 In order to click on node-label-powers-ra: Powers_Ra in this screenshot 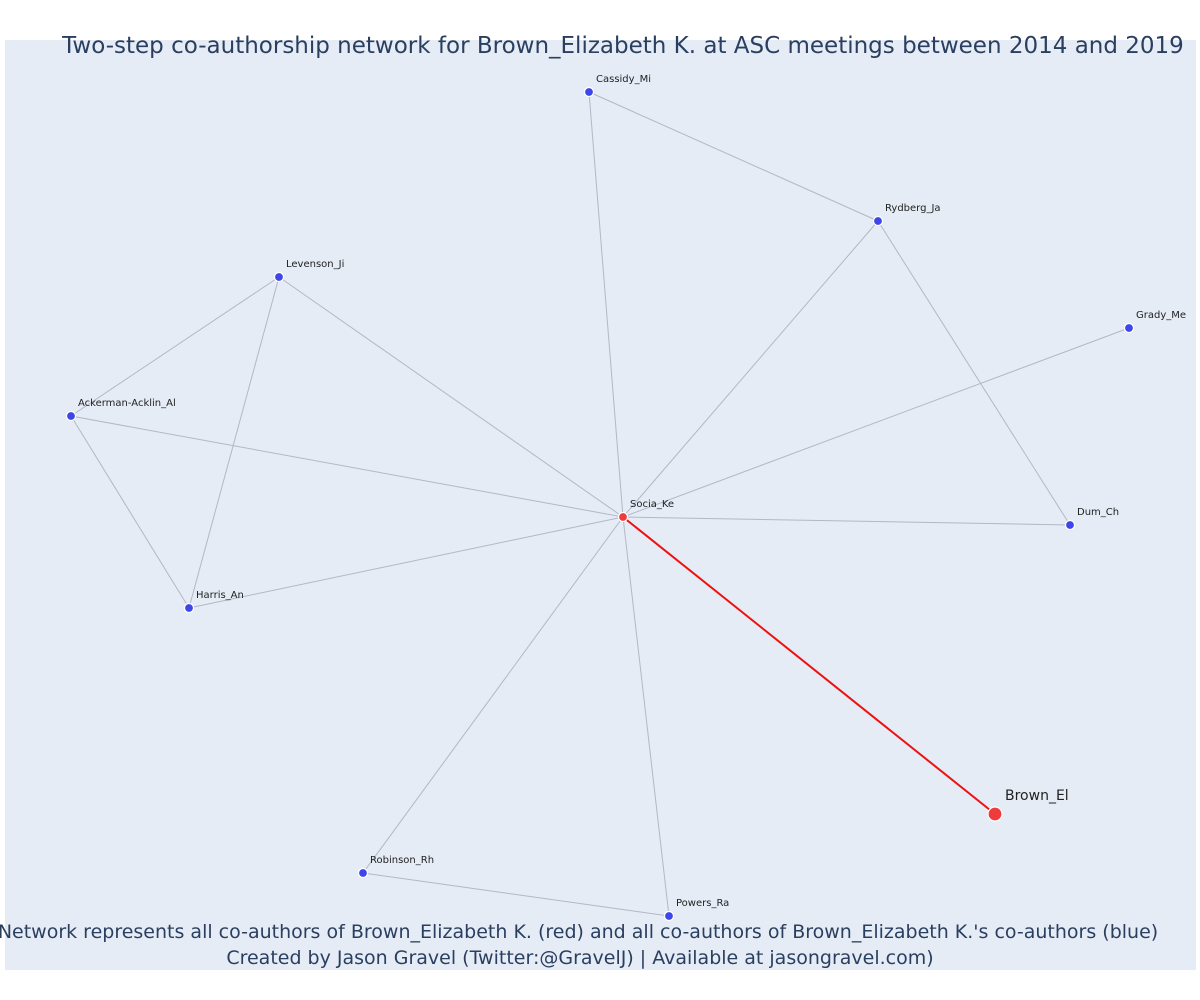, I will do `click(702, 903)`.